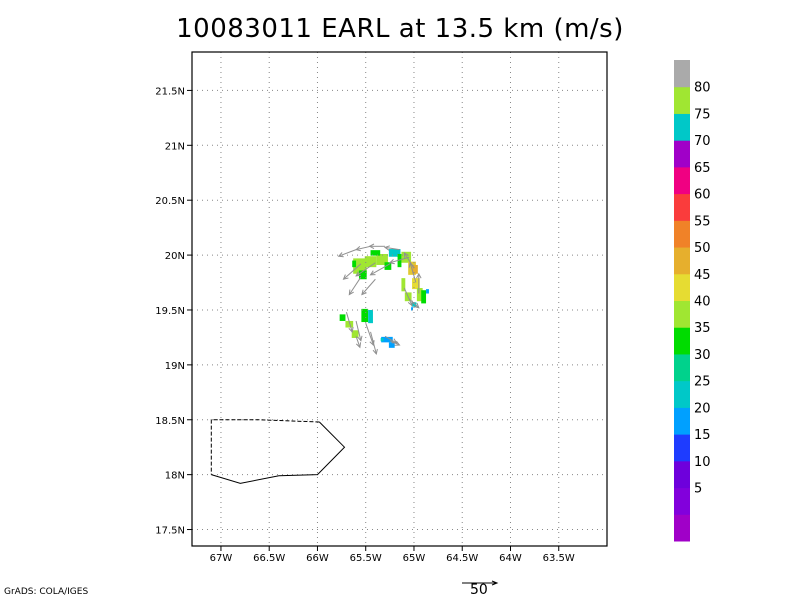 The height and width of the screenshot is (600, 800). I want to click on reference-vector, so click(480, 583).